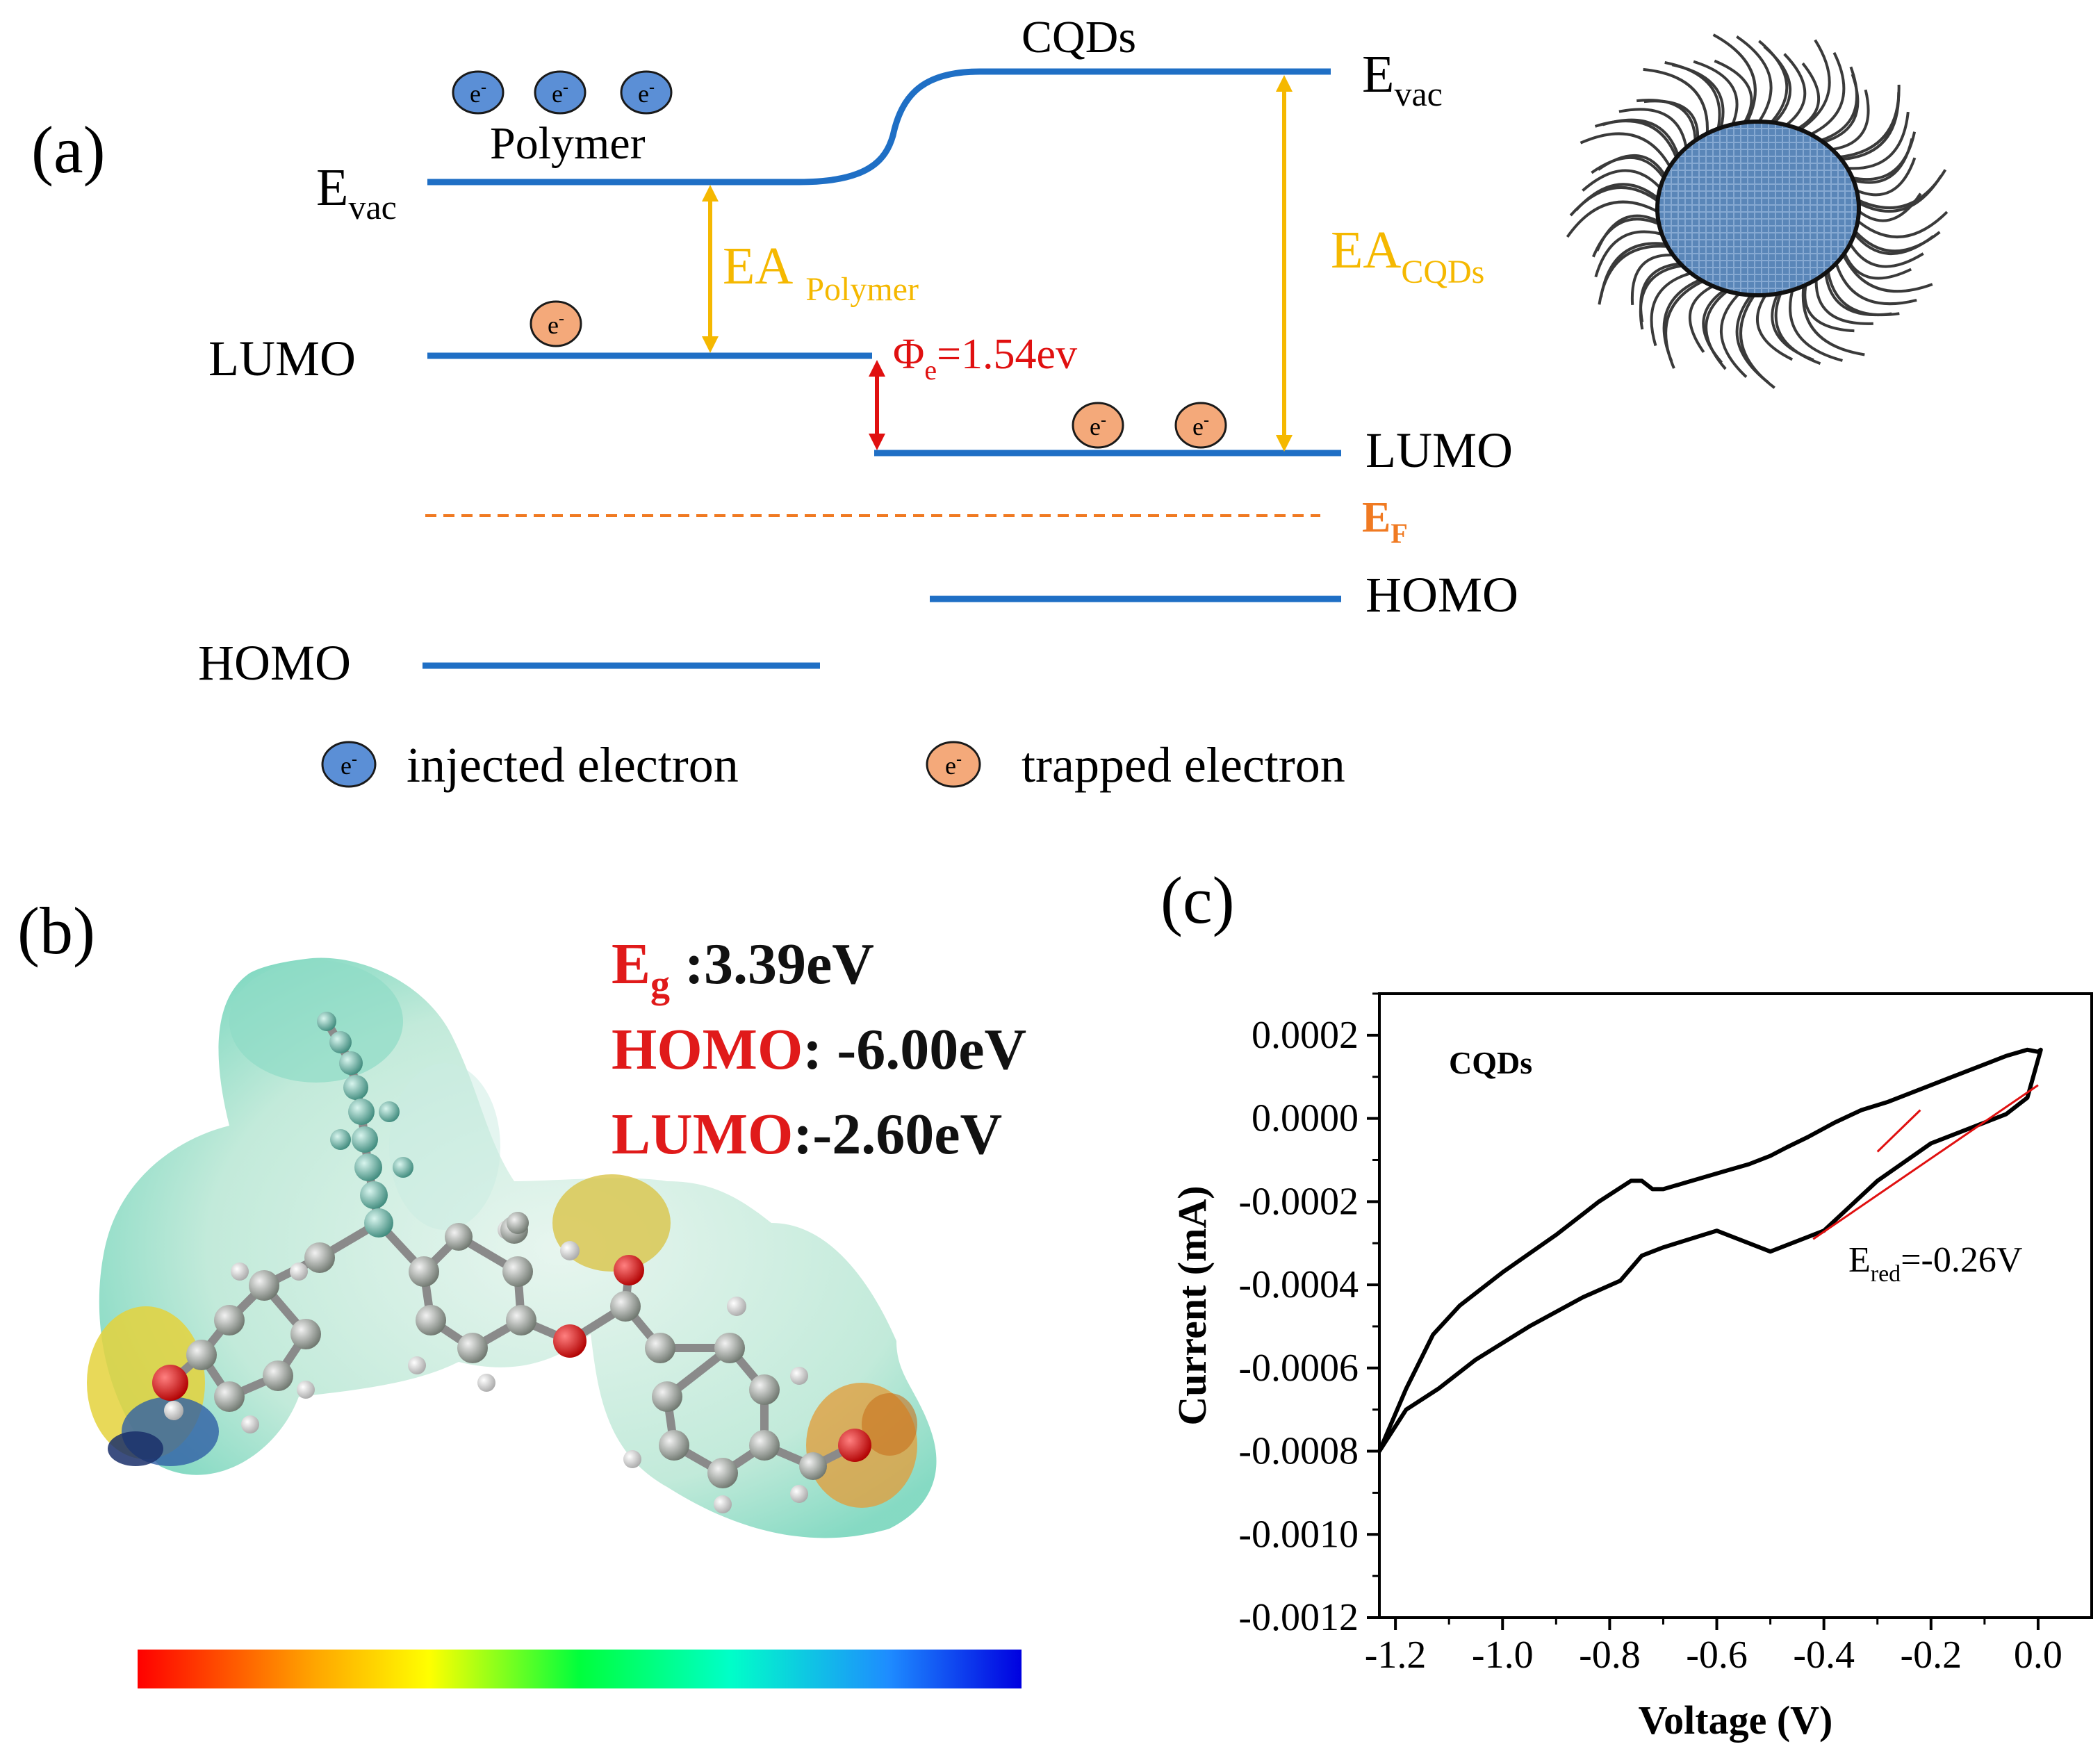 The image size is (2100, 1751). Describe the element at coordinates (1299, 1617) in the screenshot. I see `y-tick-label: -0.0012` at that location.